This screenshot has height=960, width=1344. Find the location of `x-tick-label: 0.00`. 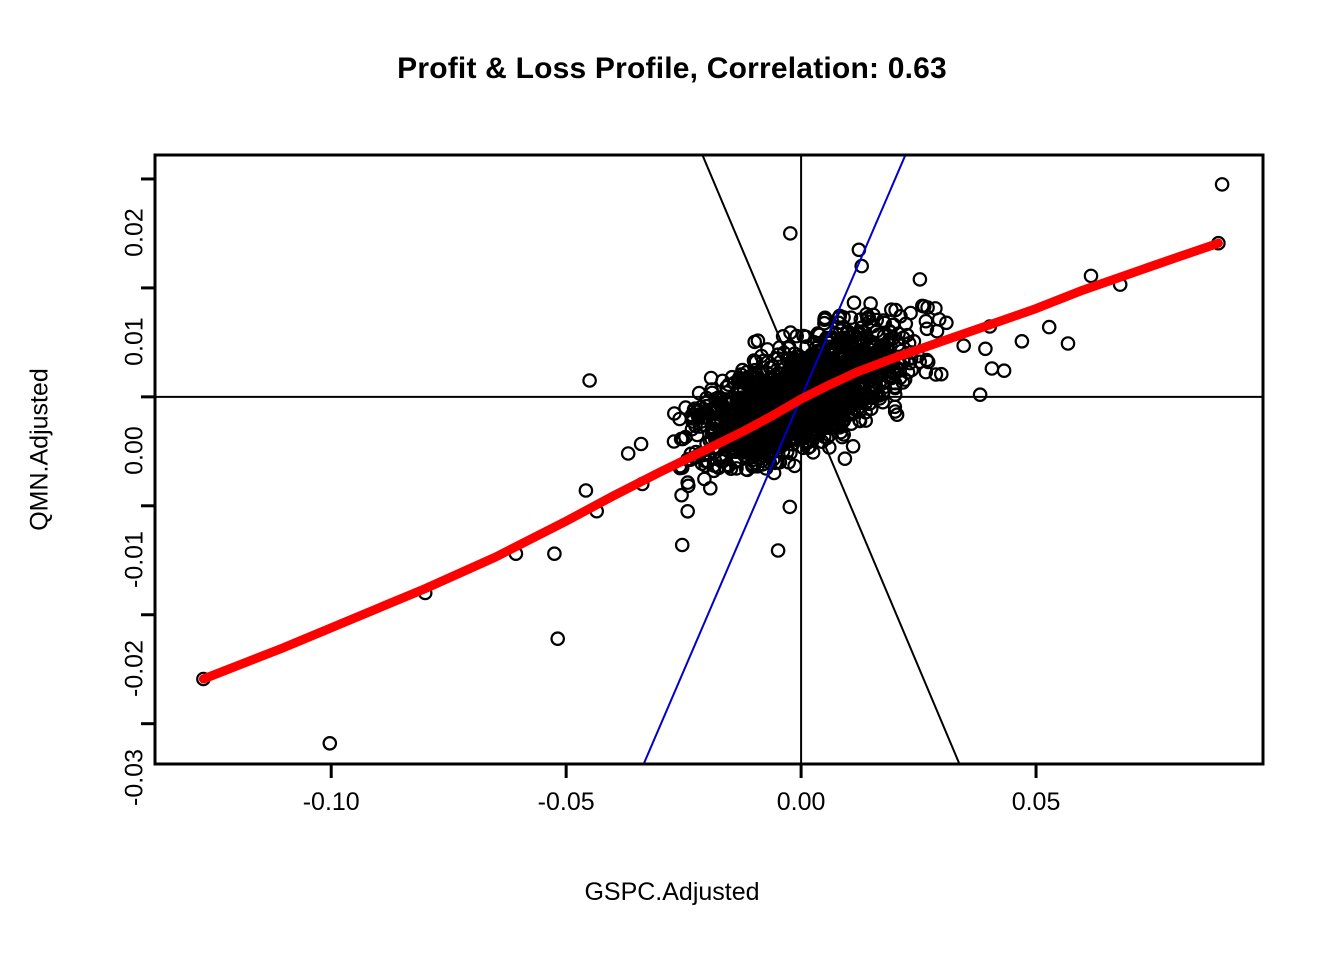

x-tick-label: 0.00 is located at coordinates (801, 802).